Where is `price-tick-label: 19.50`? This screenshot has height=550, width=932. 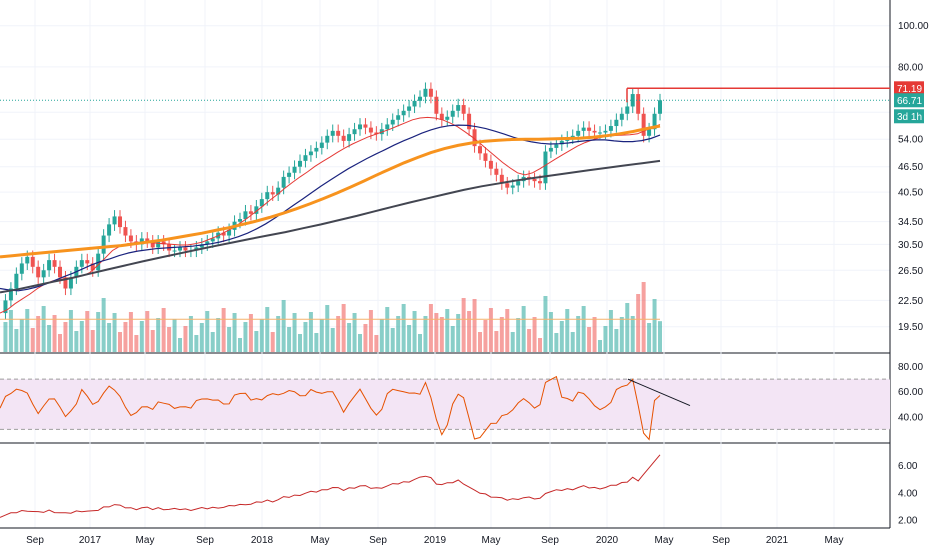 price-tick-label: 19.50 is located at coordinates (910, 327).